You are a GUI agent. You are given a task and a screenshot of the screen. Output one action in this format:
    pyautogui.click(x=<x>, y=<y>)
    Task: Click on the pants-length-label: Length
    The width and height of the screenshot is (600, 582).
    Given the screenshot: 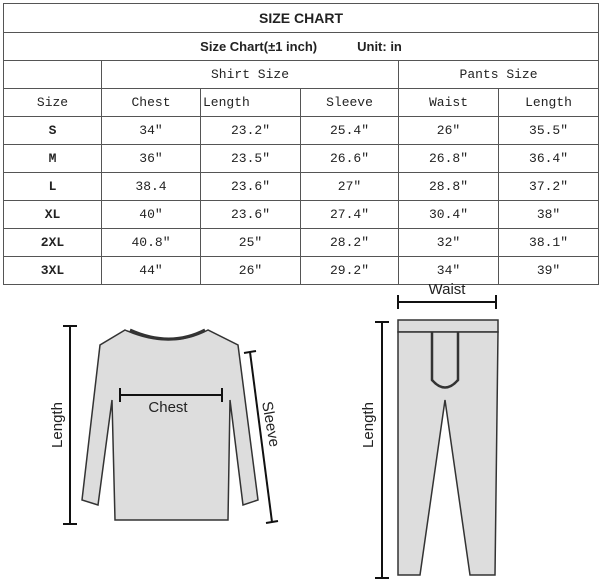 What is the action you would take?
    pyautogui.click(x=368, y=425)
    